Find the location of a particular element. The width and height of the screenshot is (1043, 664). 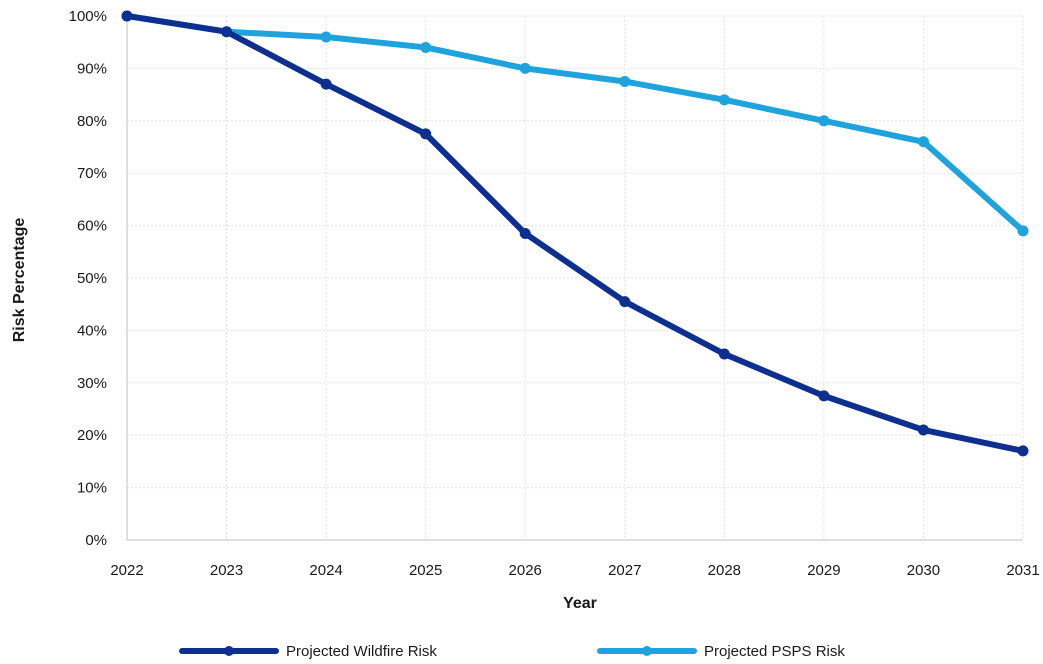

legend-item-wildfire: Projected Wildfire Risk is located at coordinates (308, 651).